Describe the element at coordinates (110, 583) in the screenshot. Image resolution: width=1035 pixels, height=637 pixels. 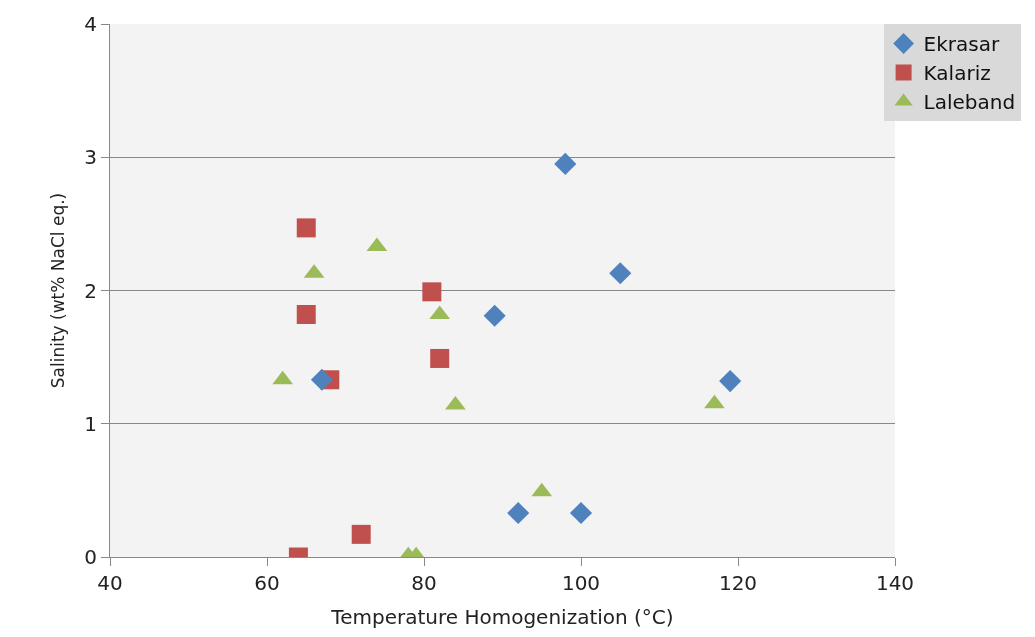
I see `x-tick-label: 40` at that location.